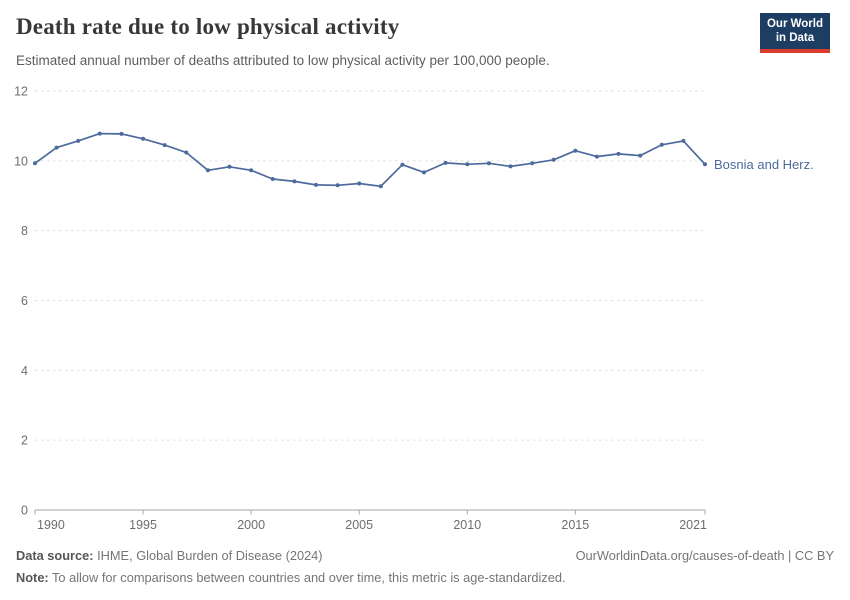 This screenshot has width=850, height=600. What do you see at coordinates (51, 525) in the screenshot?
I see `x-axis-tick-label: 1990` at bounding box center [51, 525].